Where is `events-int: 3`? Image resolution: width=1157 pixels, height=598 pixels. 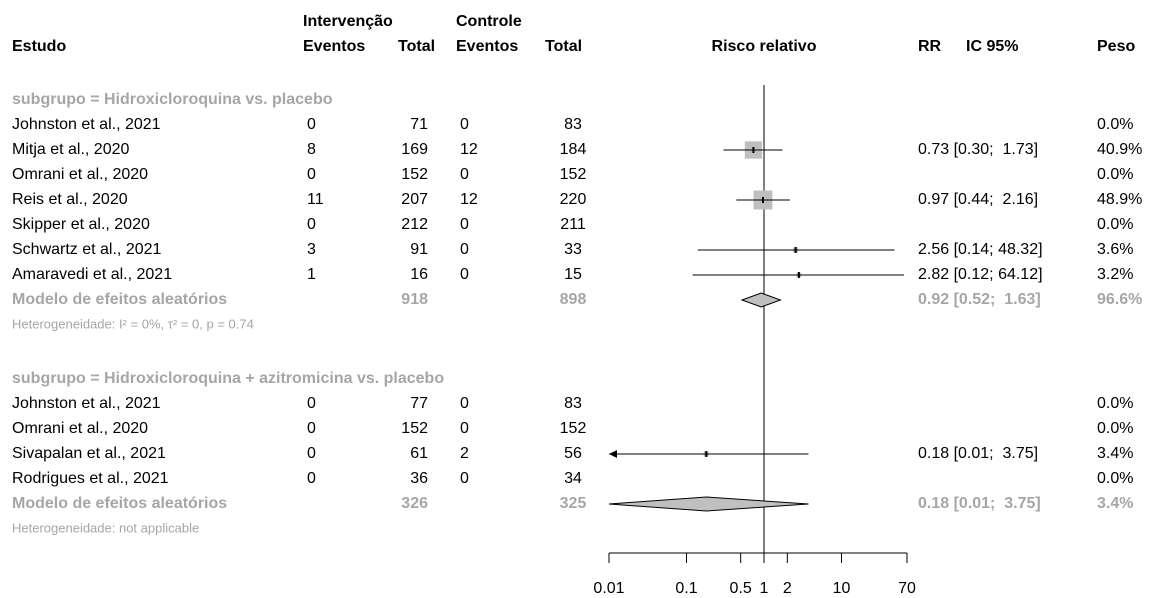 events-int: 3 is located at coordinates (311, 249).